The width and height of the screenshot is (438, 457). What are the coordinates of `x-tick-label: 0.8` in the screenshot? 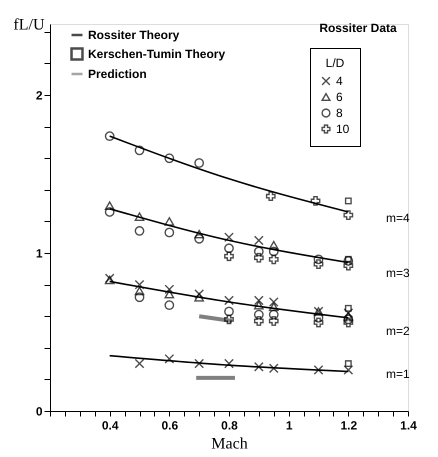 It's located at (229, 425).